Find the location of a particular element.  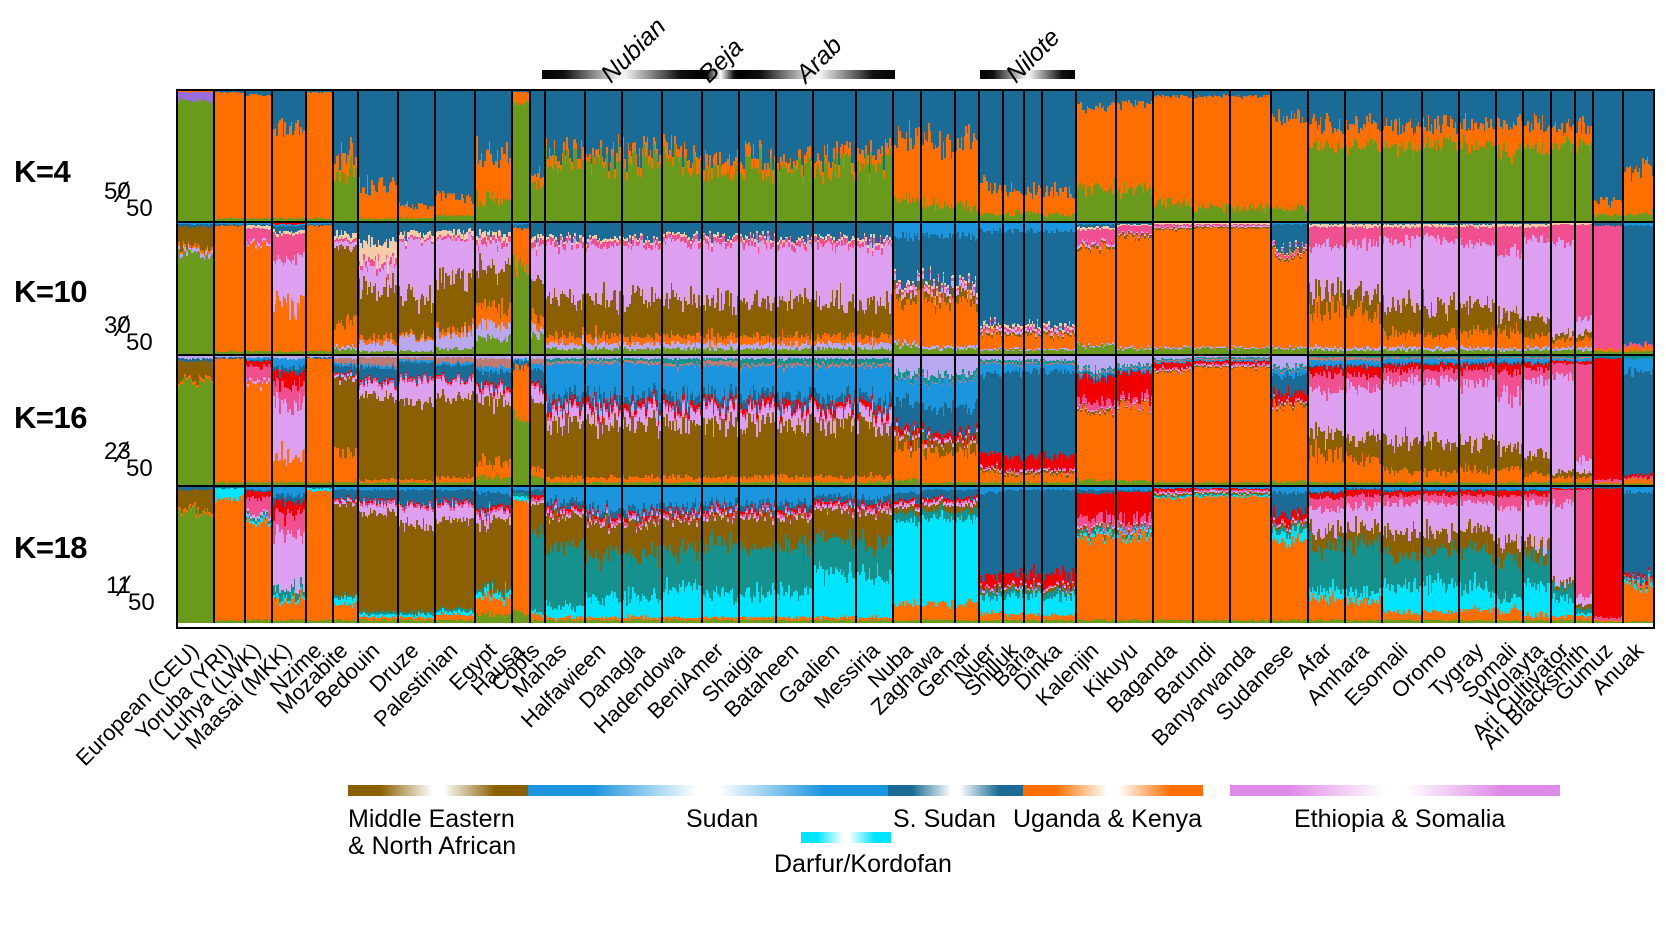

k-panel-k4 is located at coordinates (915, 157).